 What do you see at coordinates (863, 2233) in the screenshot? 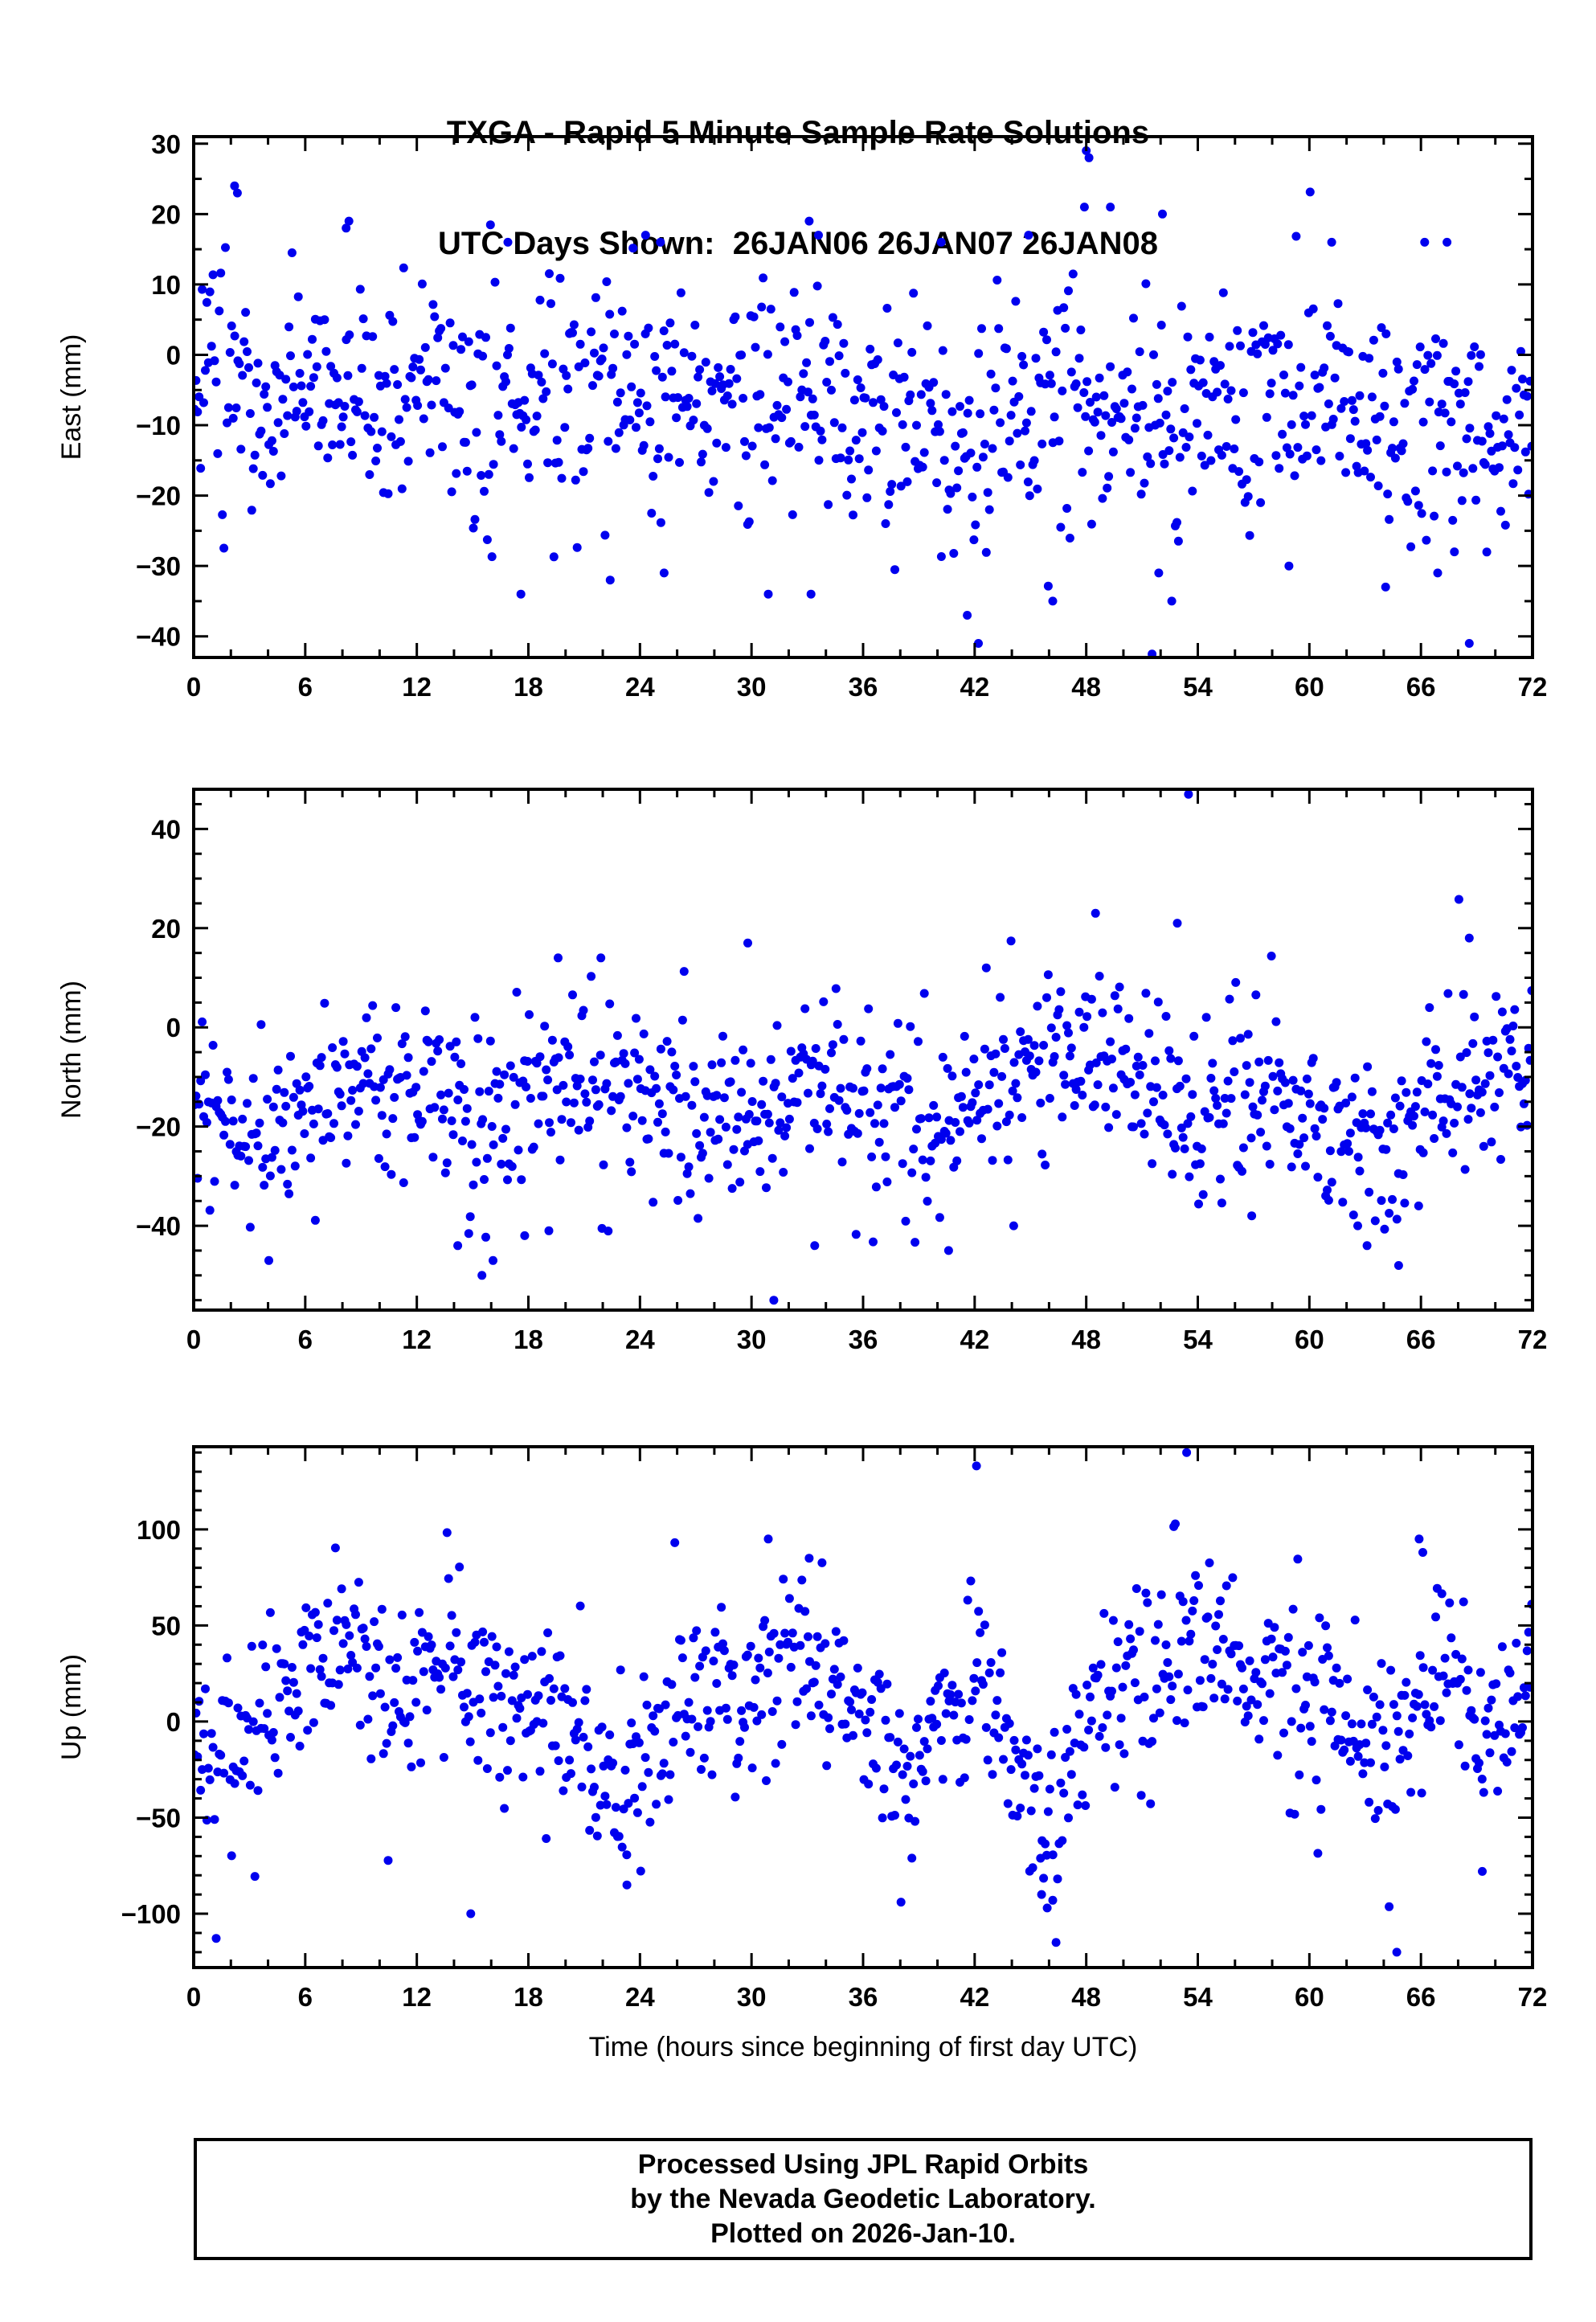
I see `footer-line-3: Plotted on 2026-Jan-10.` at bounding box center [863, 2233].